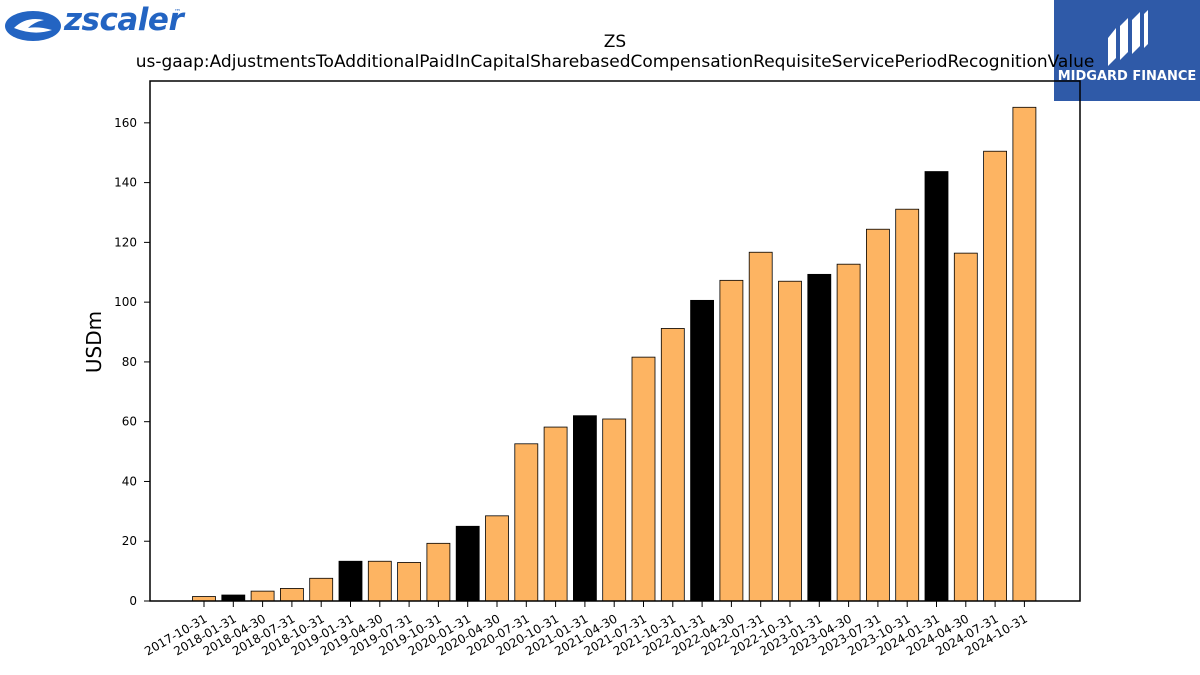 The image size is (1200, 675). I want to click on zscaler-logo: zscaler ™, so click(94, 23).